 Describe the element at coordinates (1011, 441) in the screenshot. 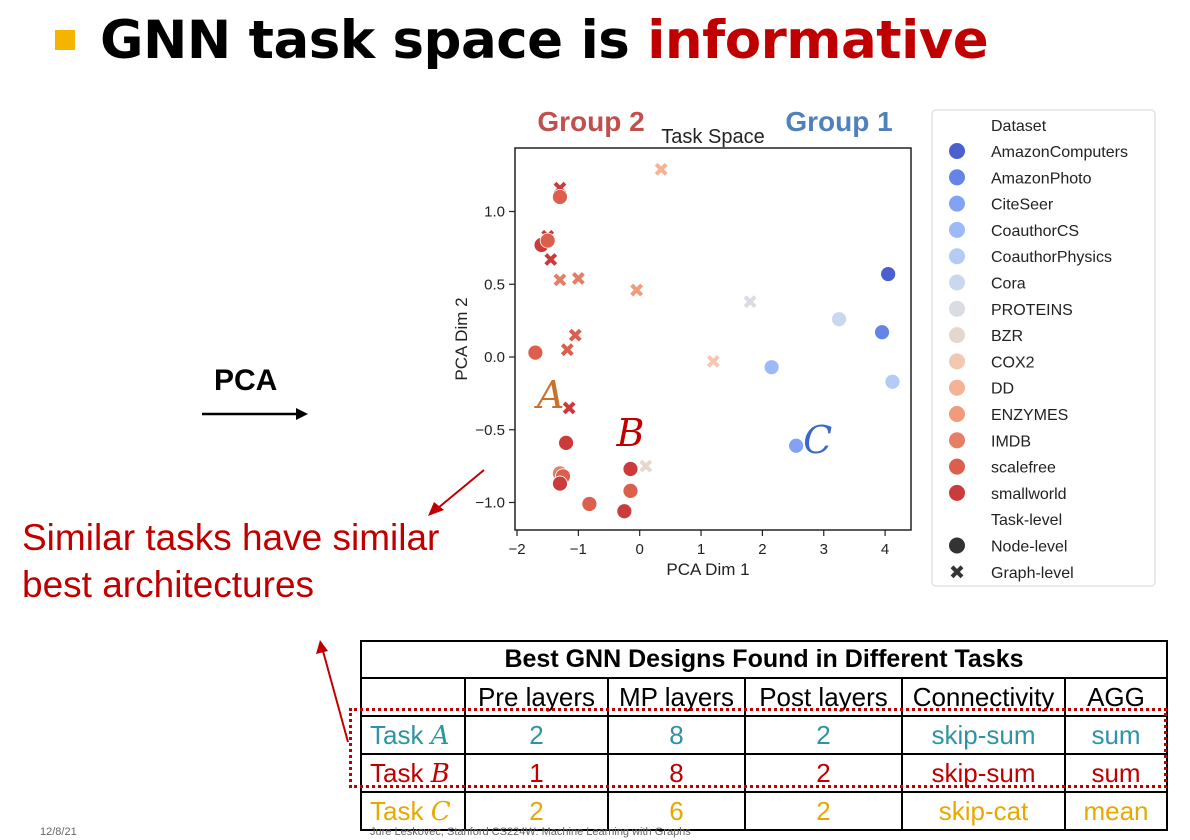

I see `legend-entry: IMDB` at that location.